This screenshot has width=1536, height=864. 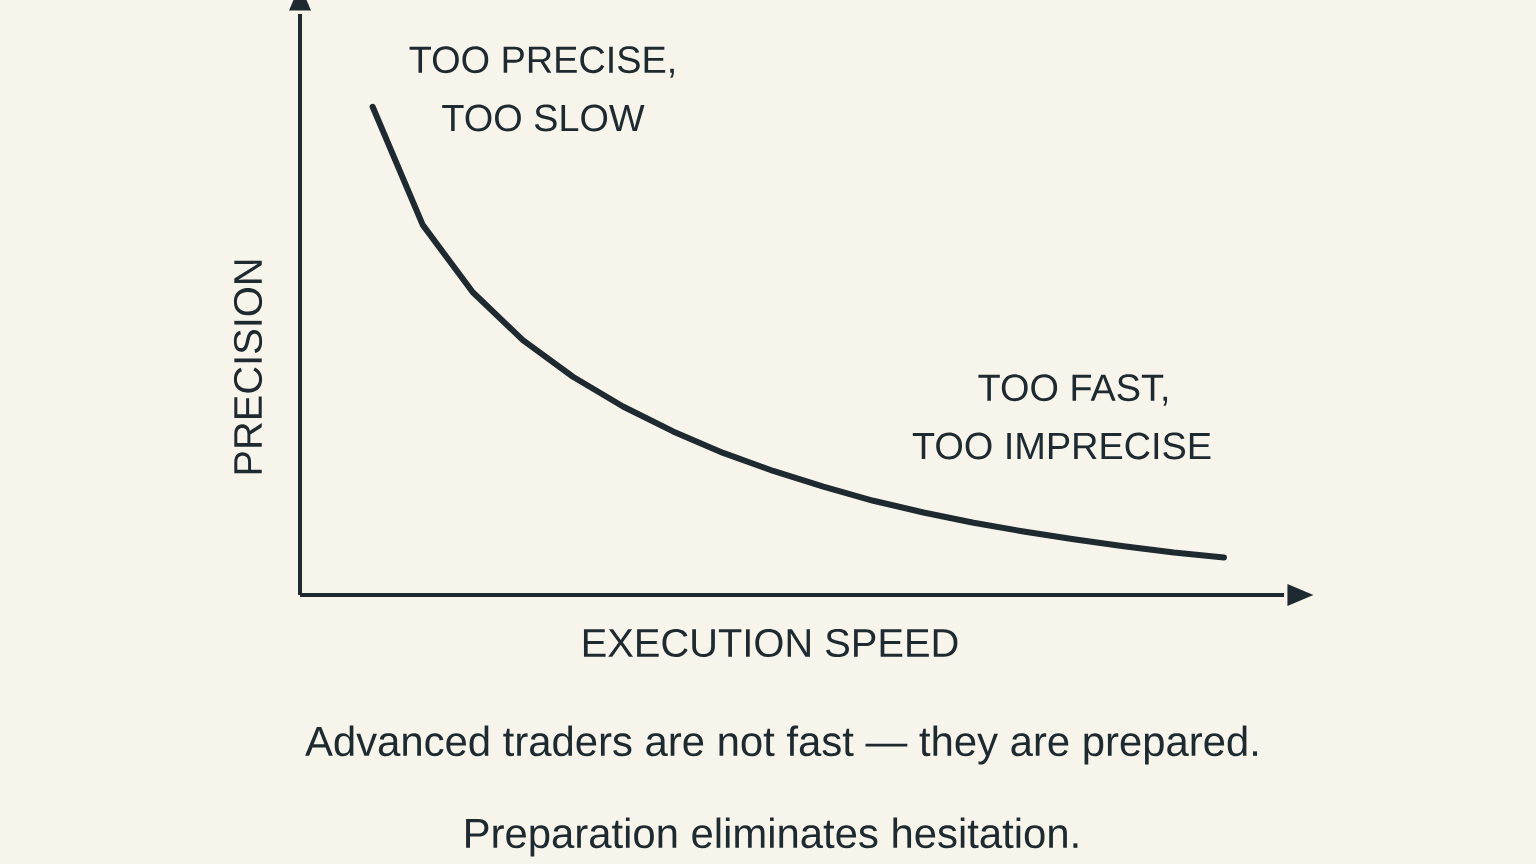 I want to click on annotation: TOO IMPRECISE, so click(x=1061, y=446).